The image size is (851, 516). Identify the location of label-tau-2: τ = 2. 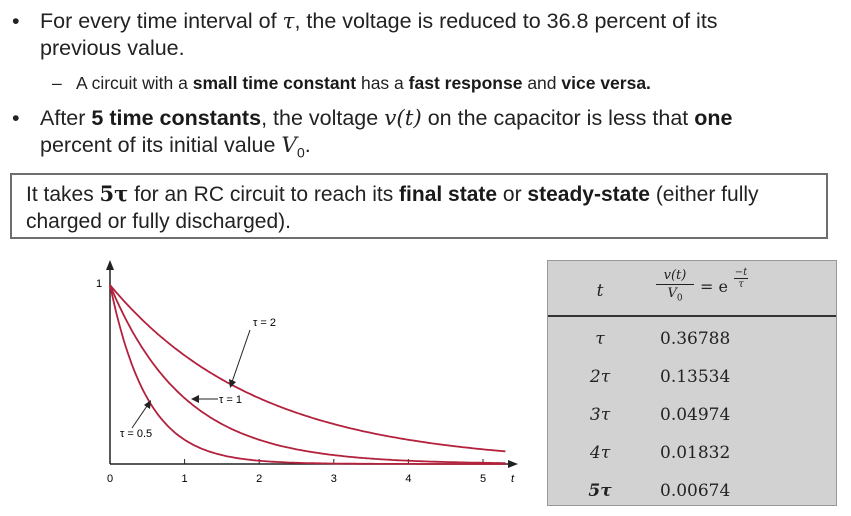
(264, 323).